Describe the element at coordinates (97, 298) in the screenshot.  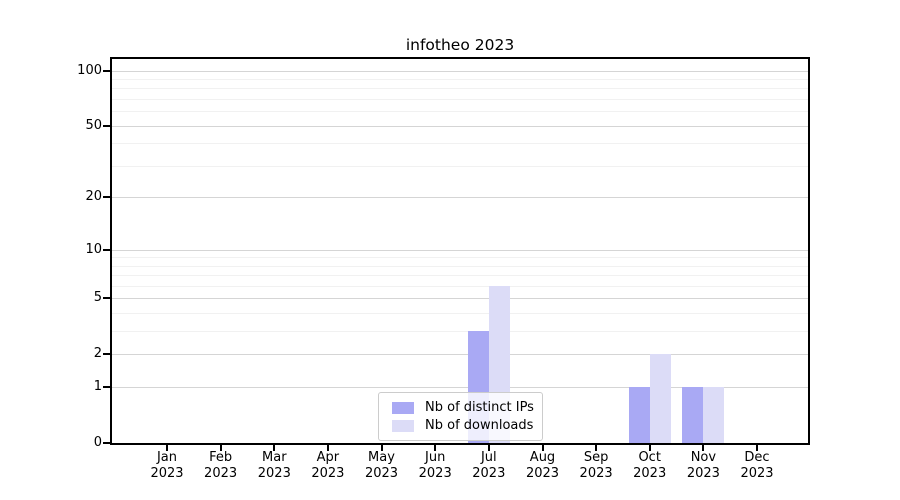
I see `y-tick-label: 5` at that location.